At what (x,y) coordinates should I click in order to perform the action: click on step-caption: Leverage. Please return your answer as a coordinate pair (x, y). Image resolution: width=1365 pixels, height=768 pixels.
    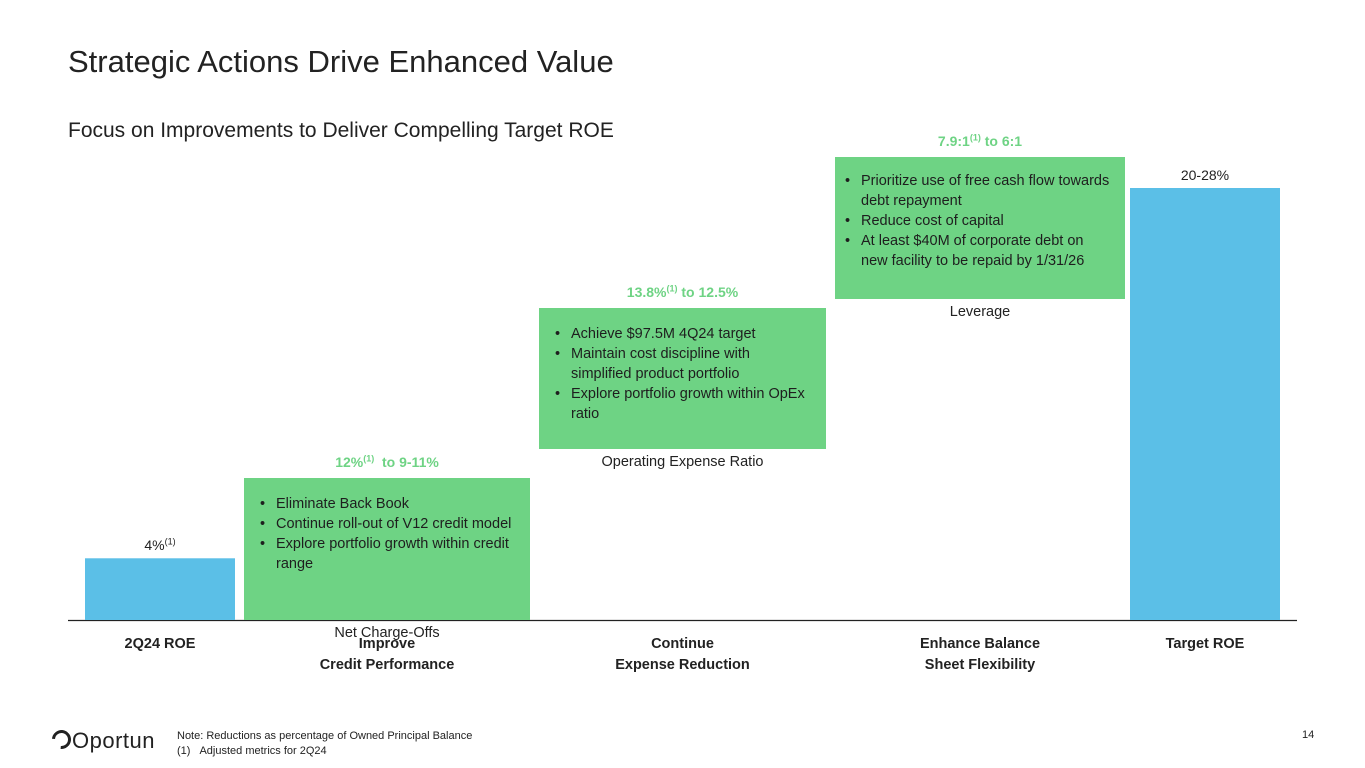
    Looking at the image, I should click on (980, 312).